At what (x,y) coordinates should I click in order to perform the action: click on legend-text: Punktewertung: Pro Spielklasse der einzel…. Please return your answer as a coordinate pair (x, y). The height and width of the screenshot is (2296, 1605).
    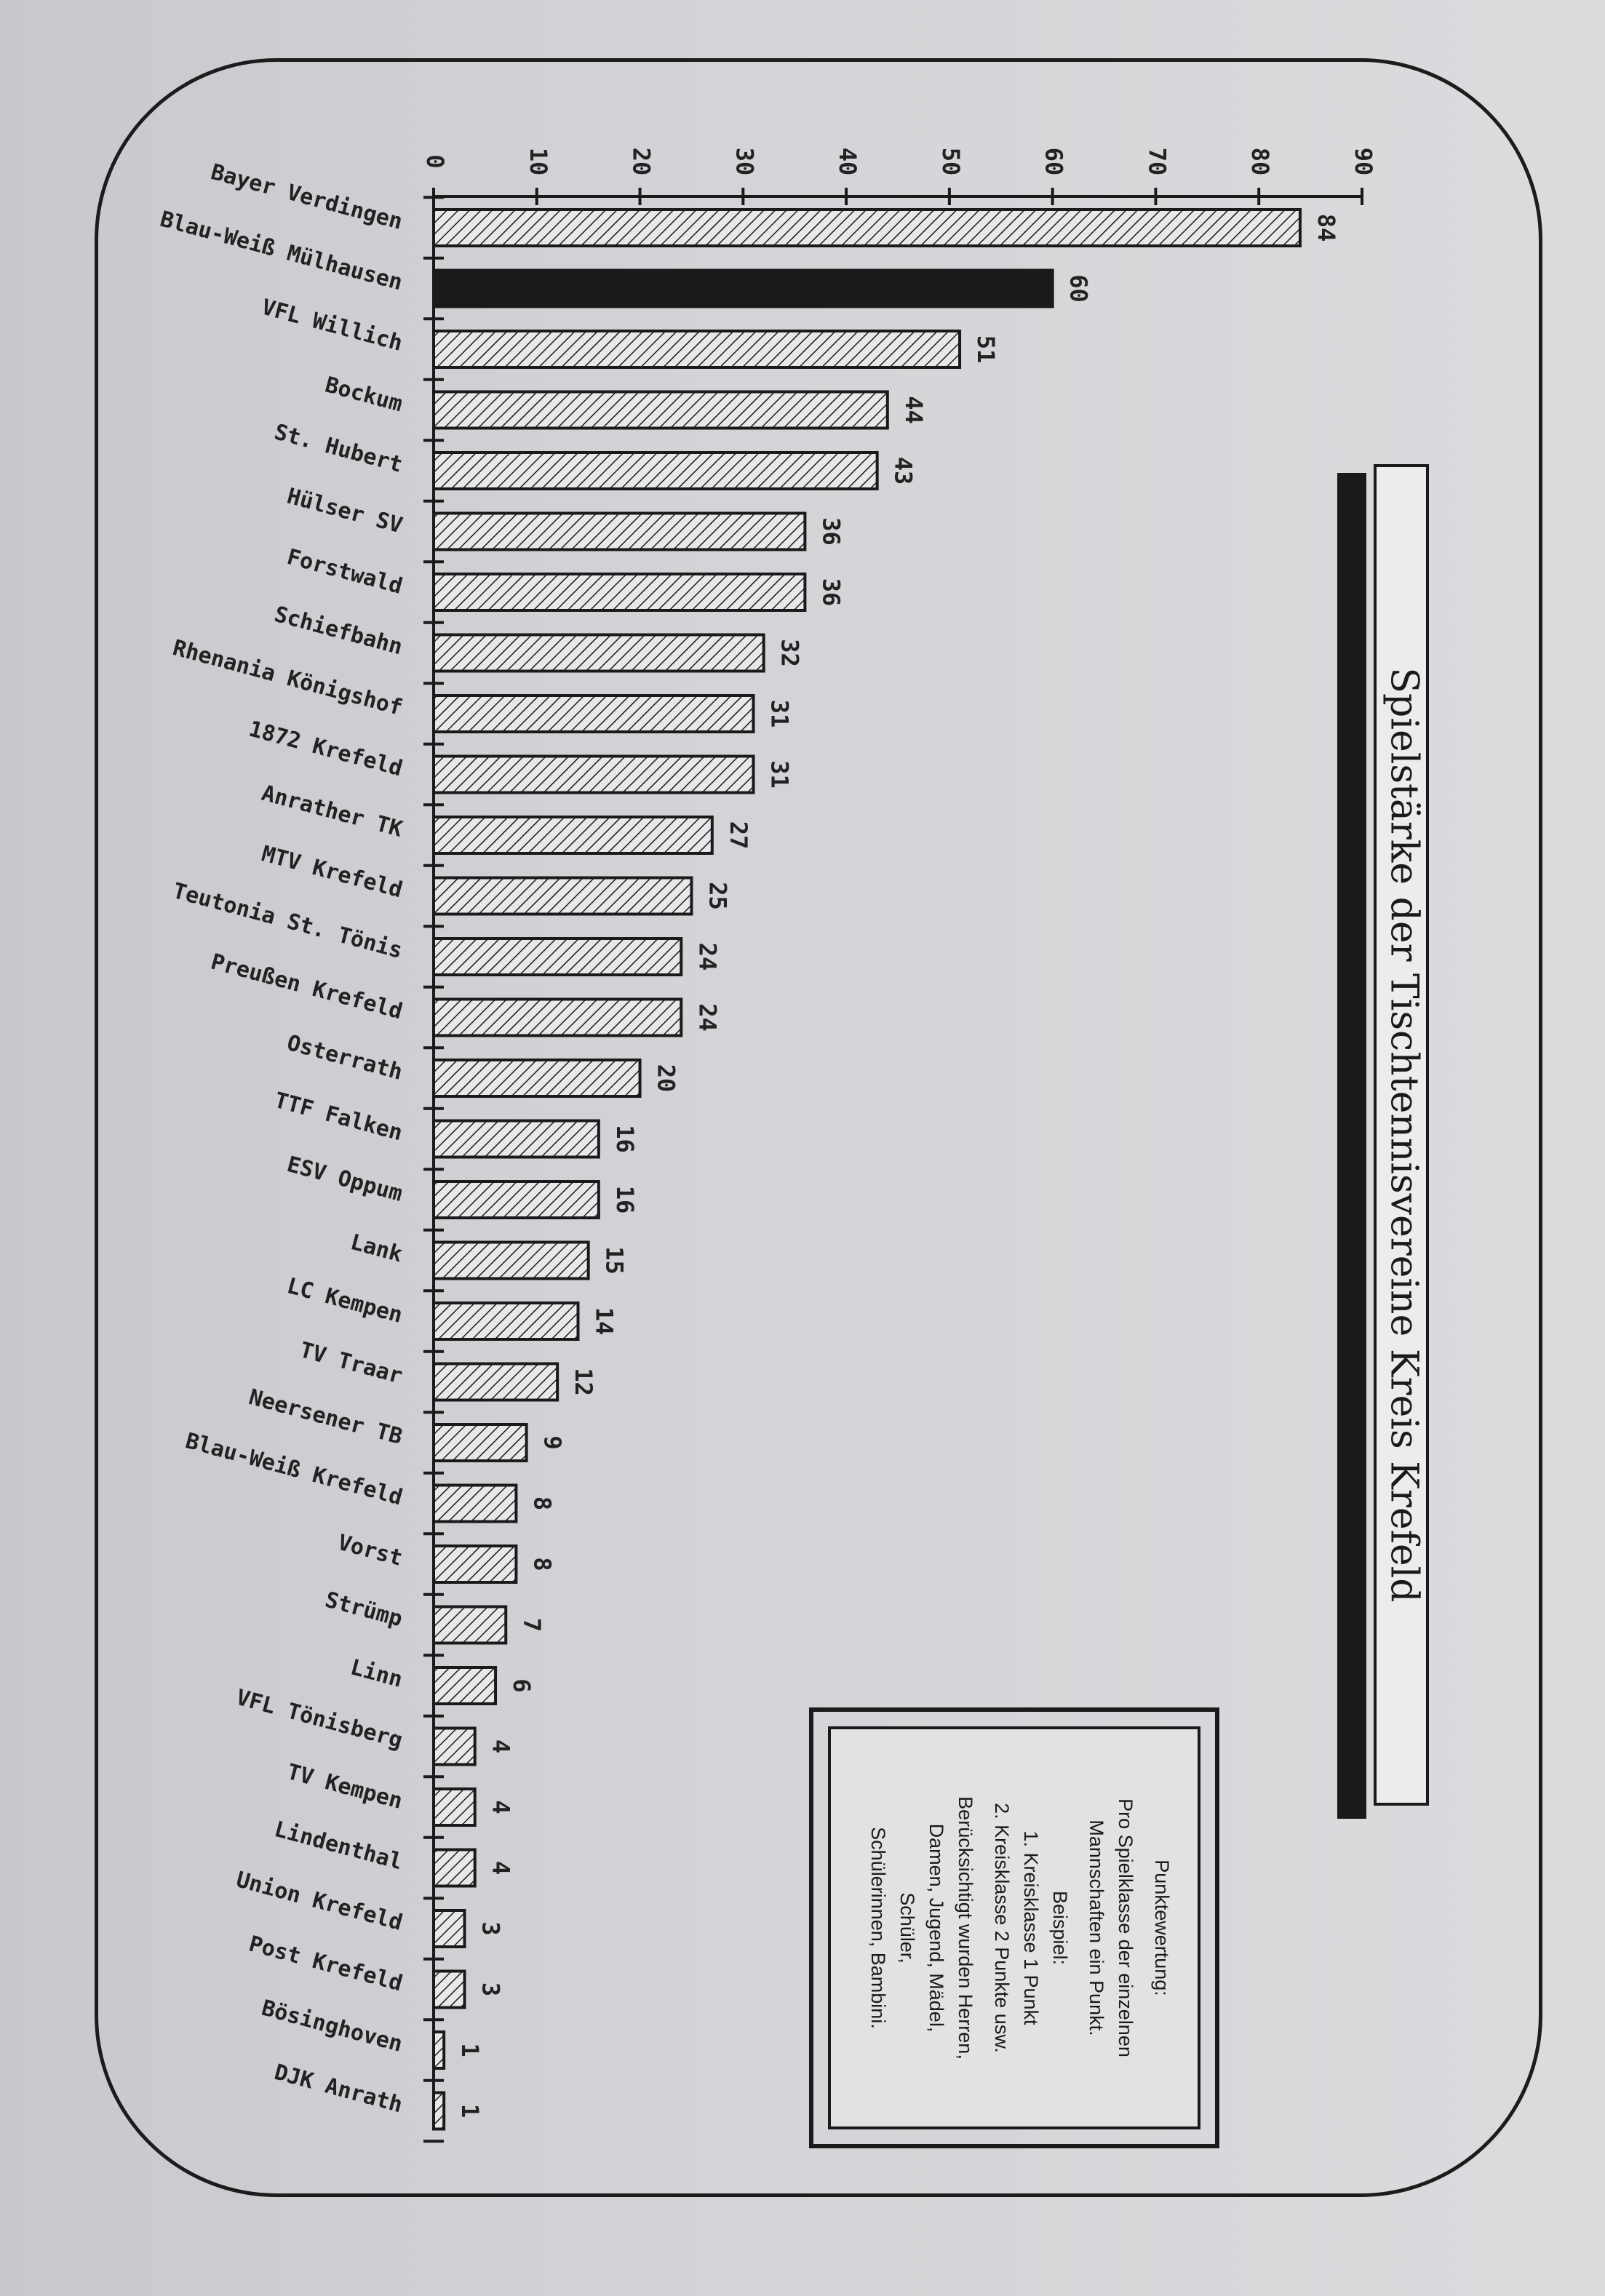
    Looking at the image, I should click on (1020, 1928).